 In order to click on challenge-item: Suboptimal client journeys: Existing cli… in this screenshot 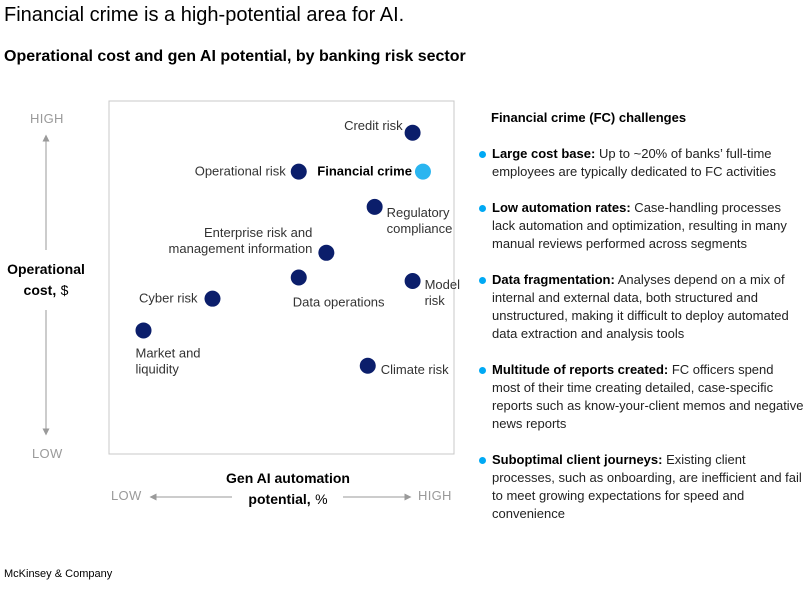, I will do `click(642, 487)`.